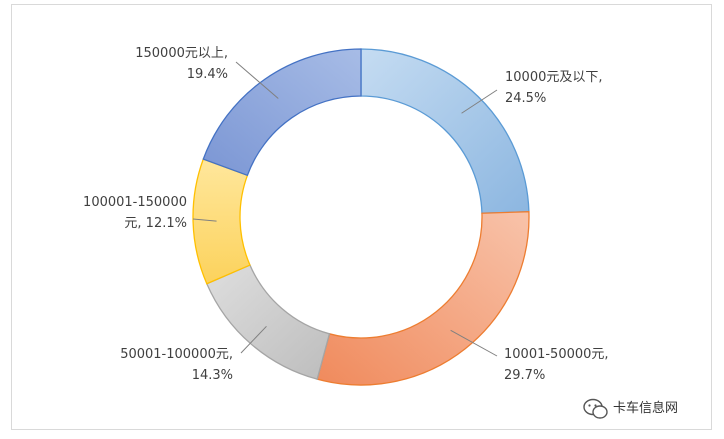  Describe the element at coordinates (645, 408) in the screenshot. I see `watermark-text: 卡车信息网` at that location.